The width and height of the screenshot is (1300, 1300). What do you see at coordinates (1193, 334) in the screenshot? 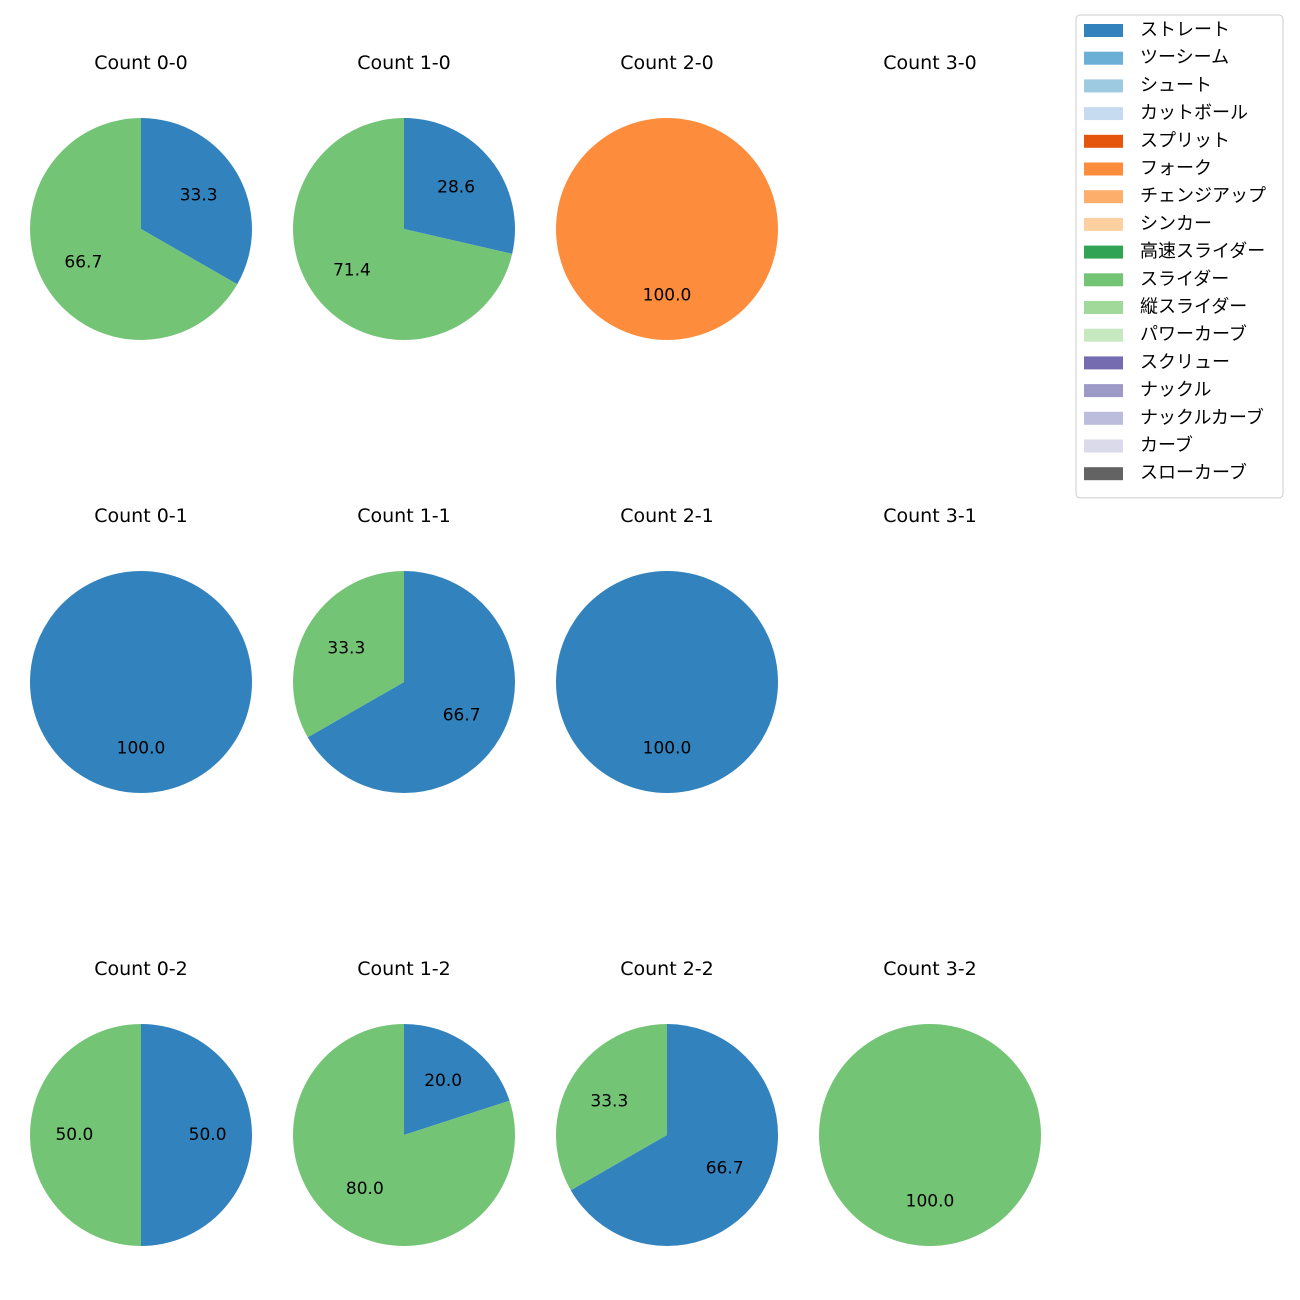
I see `legend-label: パワーカーブ` at bounding box center [1193, 334].